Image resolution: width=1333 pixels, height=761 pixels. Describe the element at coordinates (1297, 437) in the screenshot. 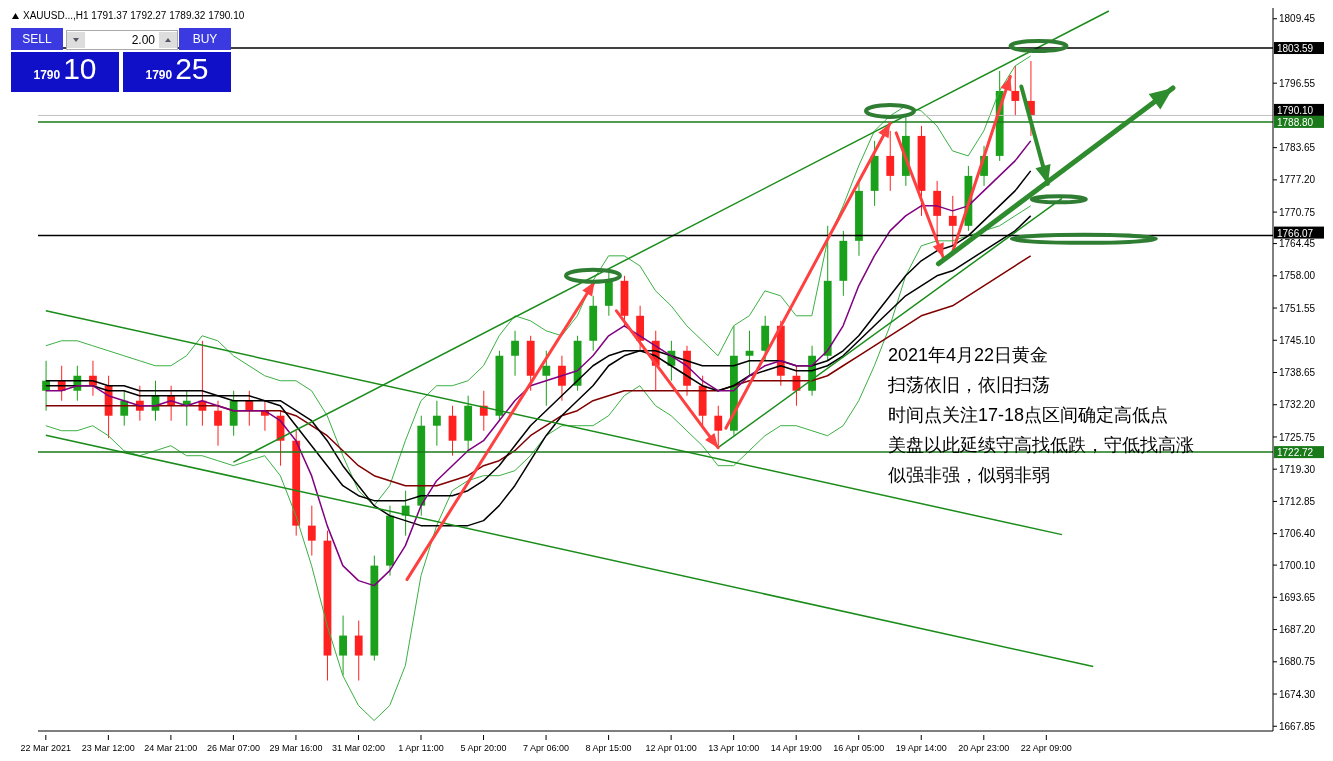

I see `y-tick-label: 1725.75` at that location.